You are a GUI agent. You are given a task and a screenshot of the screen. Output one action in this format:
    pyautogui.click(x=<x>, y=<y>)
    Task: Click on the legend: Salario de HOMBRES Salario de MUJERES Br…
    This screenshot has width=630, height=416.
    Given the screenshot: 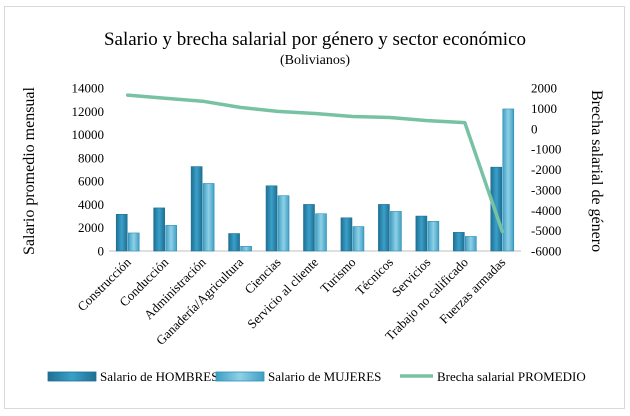 What is the action you would take?
    pyautogui.click(x=316, y=376)
    